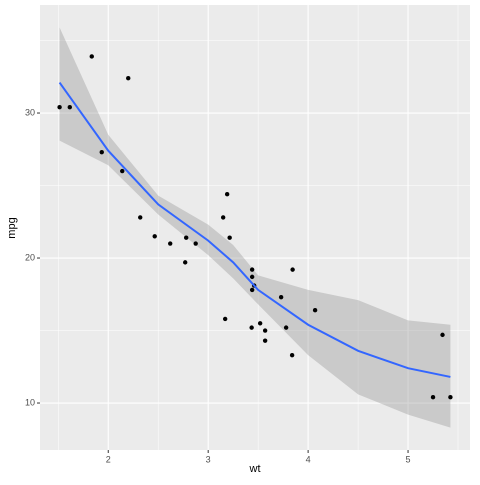 This screenshot has height=485, width=480. What do you see at coordinates (30, 112) in the screenshot?
I see `y-tick-label: 30` at bounding box center [30, 112].